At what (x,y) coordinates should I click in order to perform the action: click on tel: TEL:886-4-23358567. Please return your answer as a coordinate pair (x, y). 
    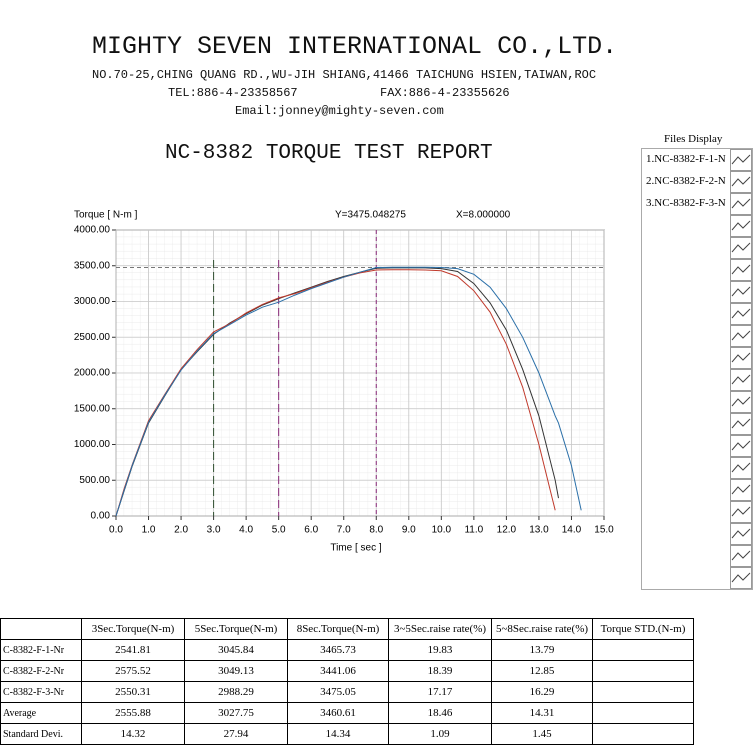
    Looking at the image, I should click on (233, 93).